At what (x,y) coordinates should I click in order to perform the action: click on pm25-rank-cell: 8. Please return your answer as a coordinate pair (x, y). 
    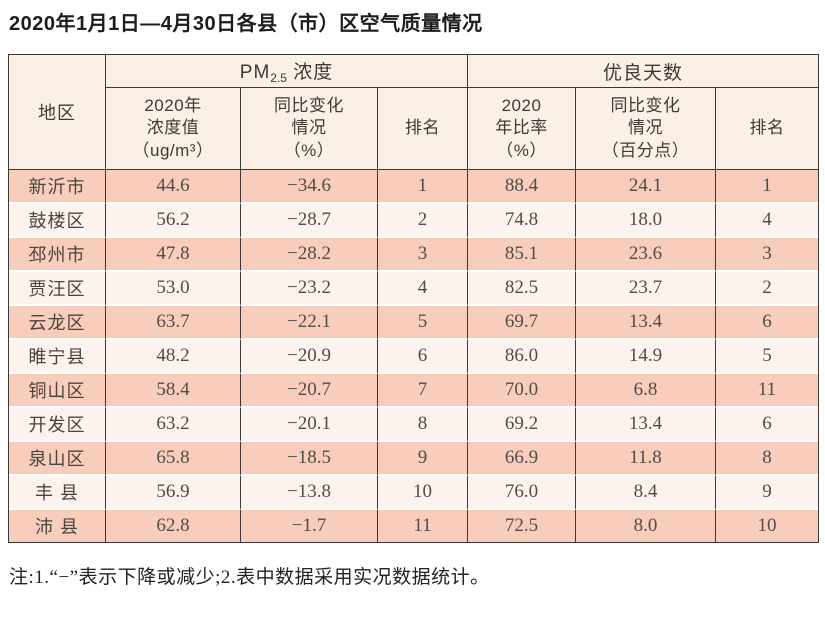
    Looking at the image, I should click on (423, 425).